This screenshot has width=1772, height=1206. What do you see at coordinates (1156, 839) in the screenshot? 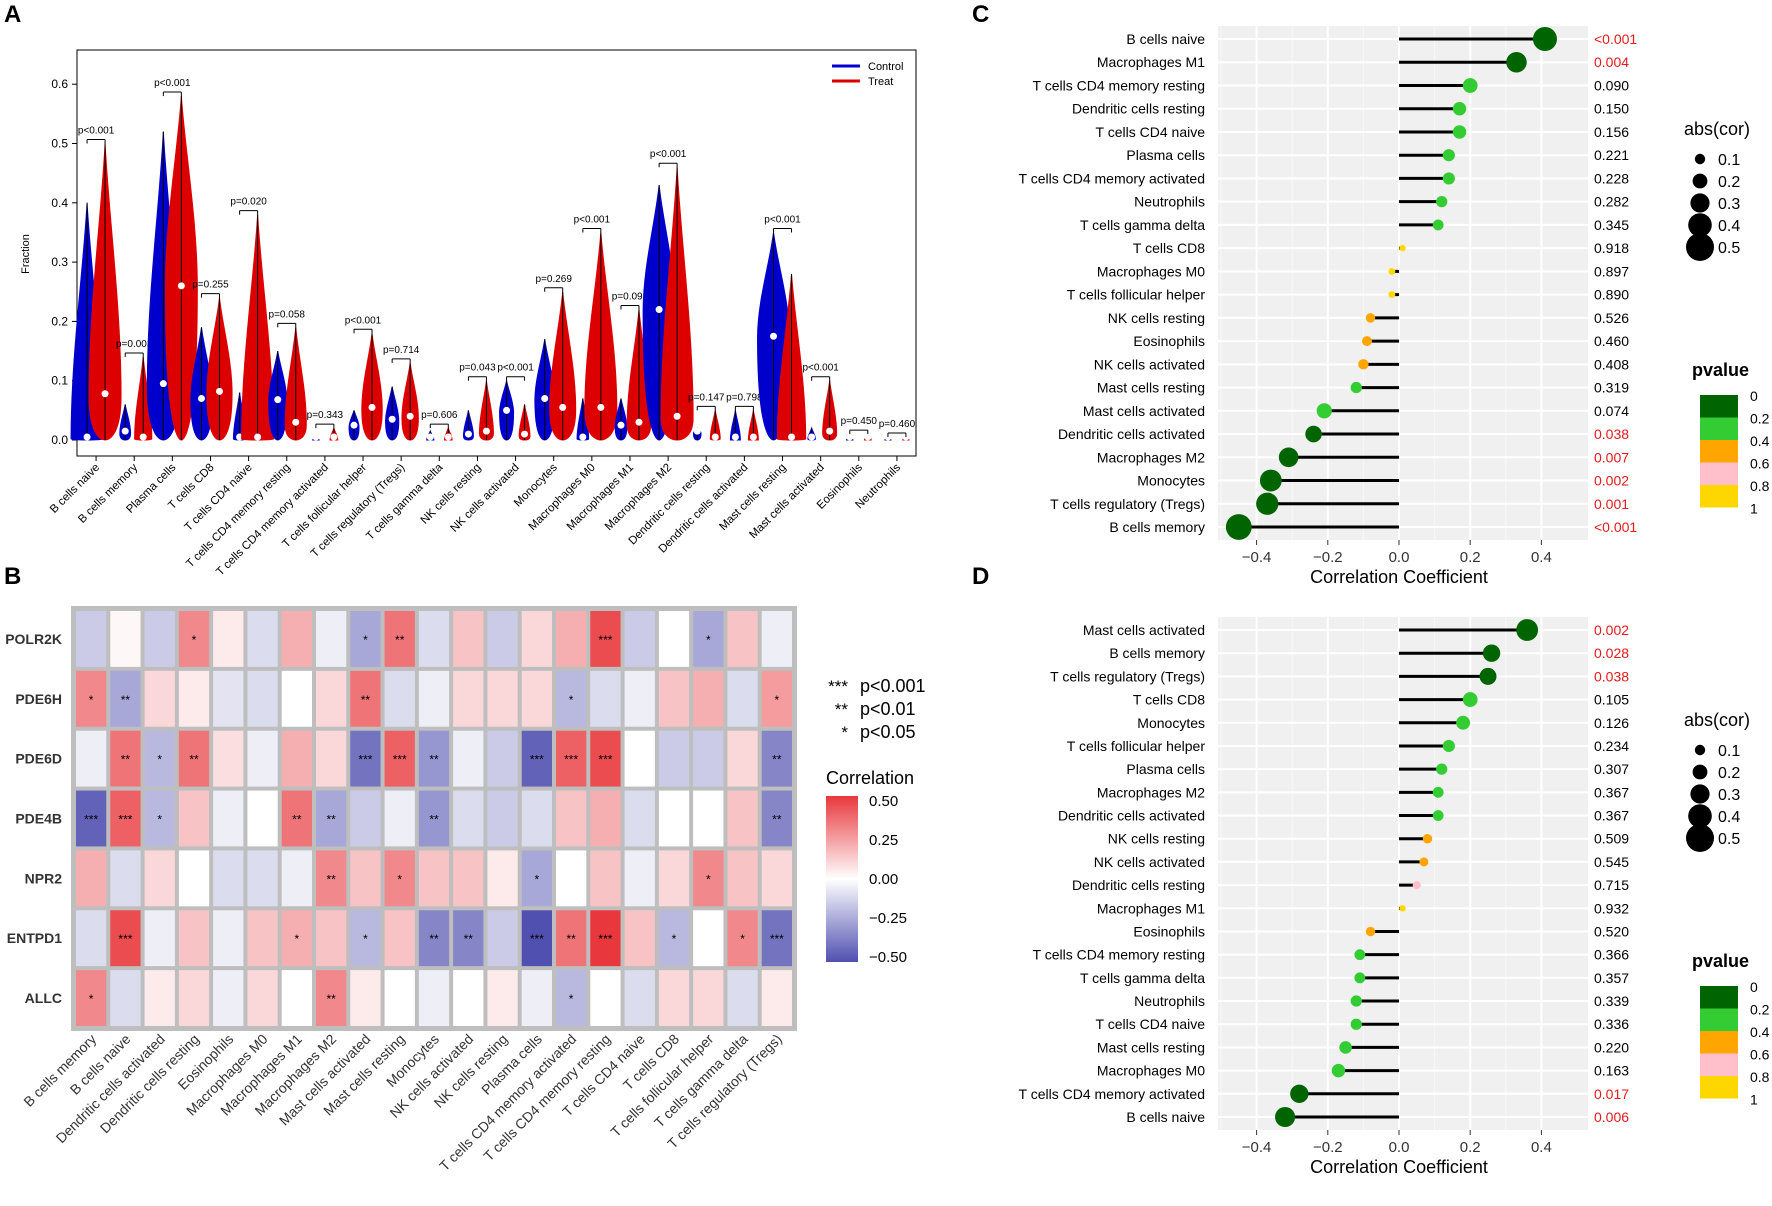
I see `row-label: NK cells resting` at bounding box center [1156, 839].